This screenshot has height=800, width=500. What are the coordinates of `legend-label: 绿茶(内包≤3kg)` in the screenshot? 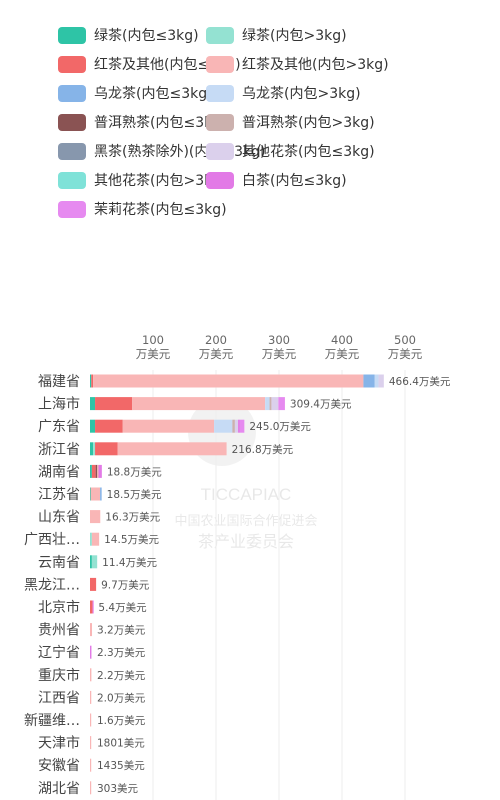 It's located at (146, 36).